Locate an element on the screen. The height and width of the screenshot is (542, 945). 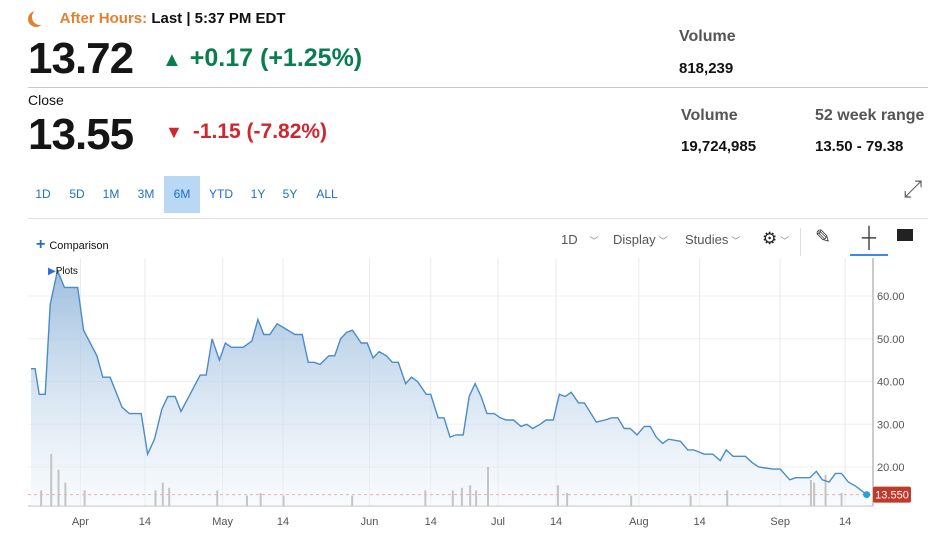
y-tick-label: 30.00 is located at coordinates (891, 425).